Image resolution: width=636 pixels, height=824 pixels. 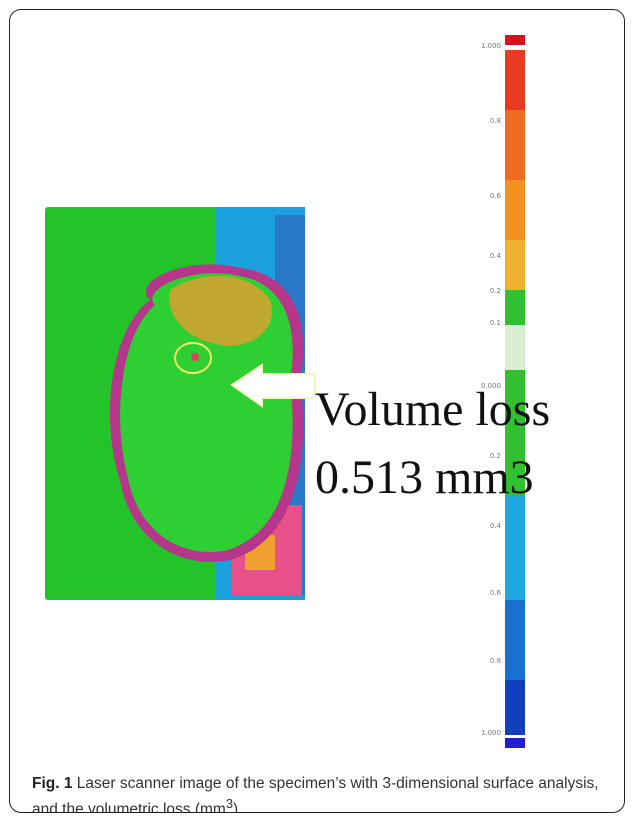 I want to click on loss-spot, so click(x=195, y=357).